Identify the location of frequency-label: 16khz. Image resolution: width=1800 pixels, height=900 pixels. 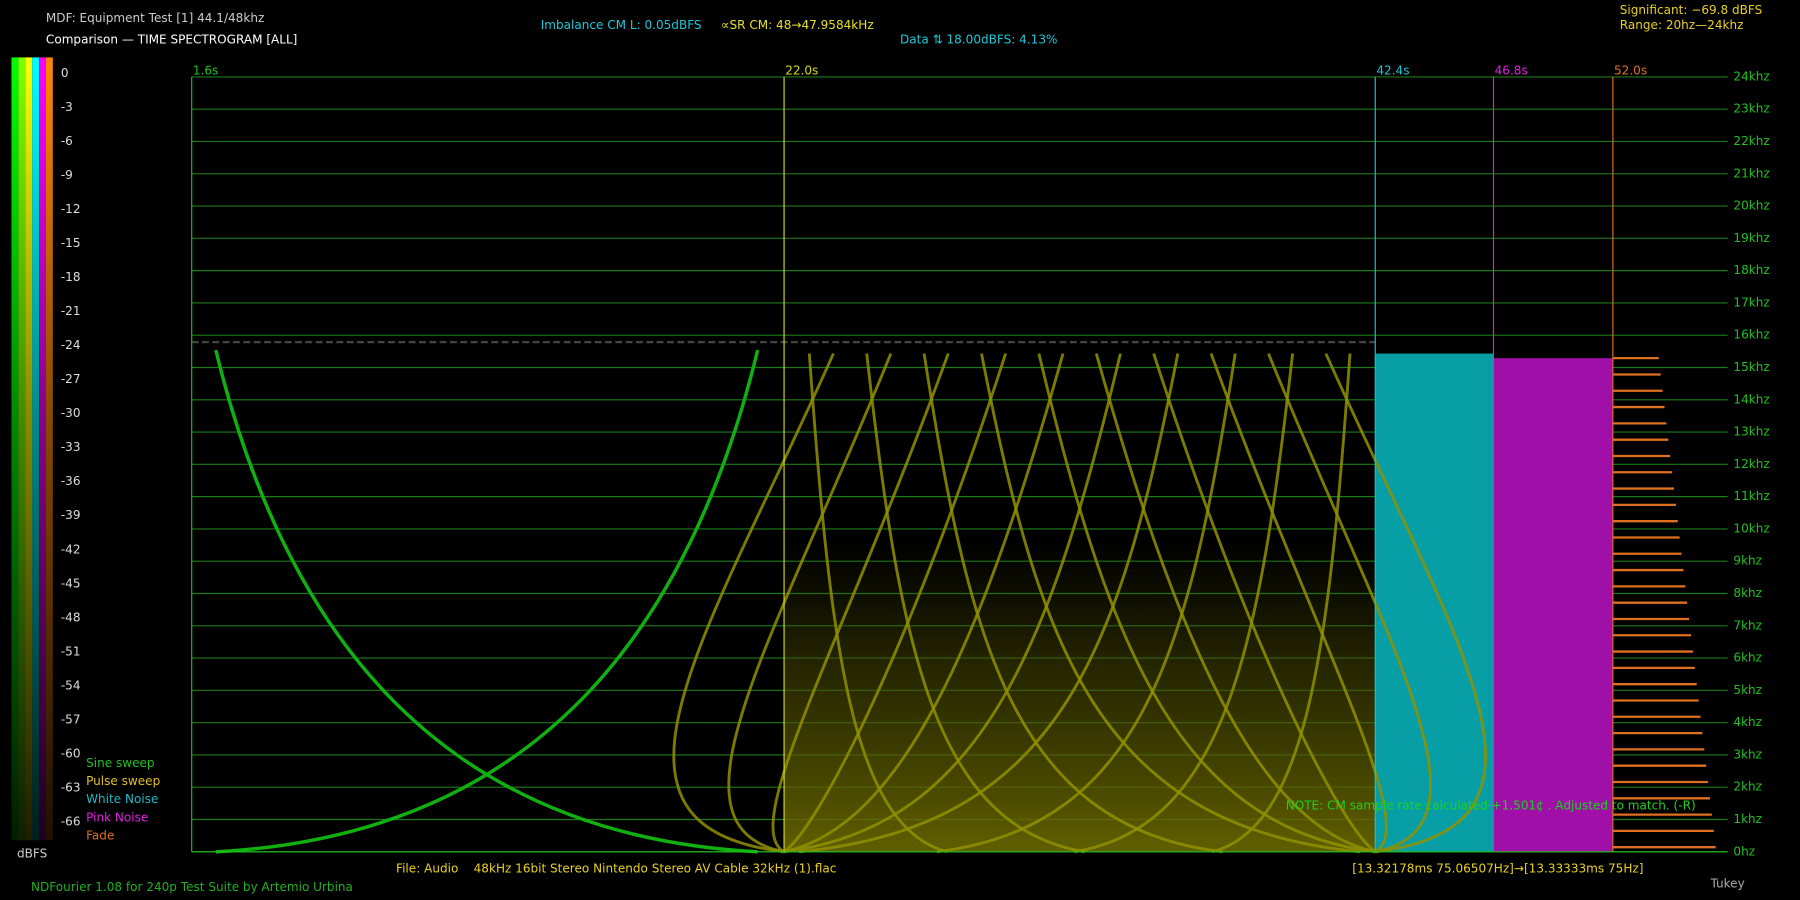
(1751, 335).